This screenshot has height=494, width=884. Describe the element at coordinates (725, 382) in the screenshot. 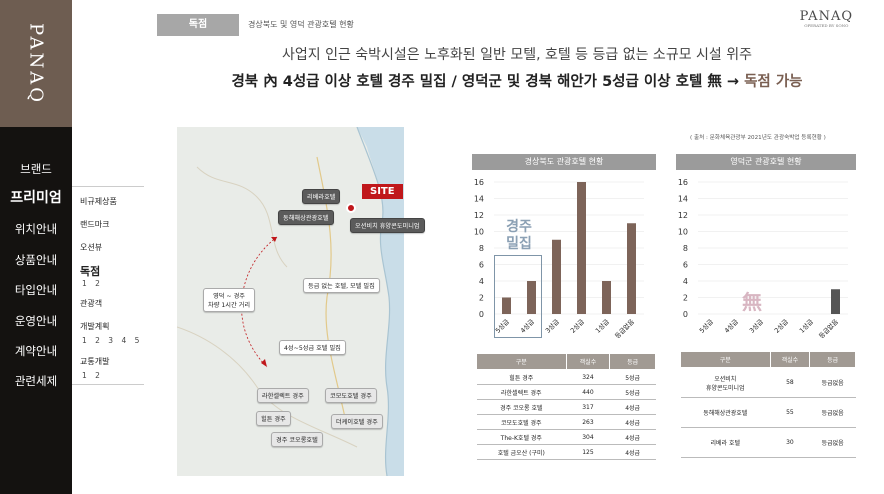

I see `table-cell: 오션비치 휴양콘도미니엄` at that location.